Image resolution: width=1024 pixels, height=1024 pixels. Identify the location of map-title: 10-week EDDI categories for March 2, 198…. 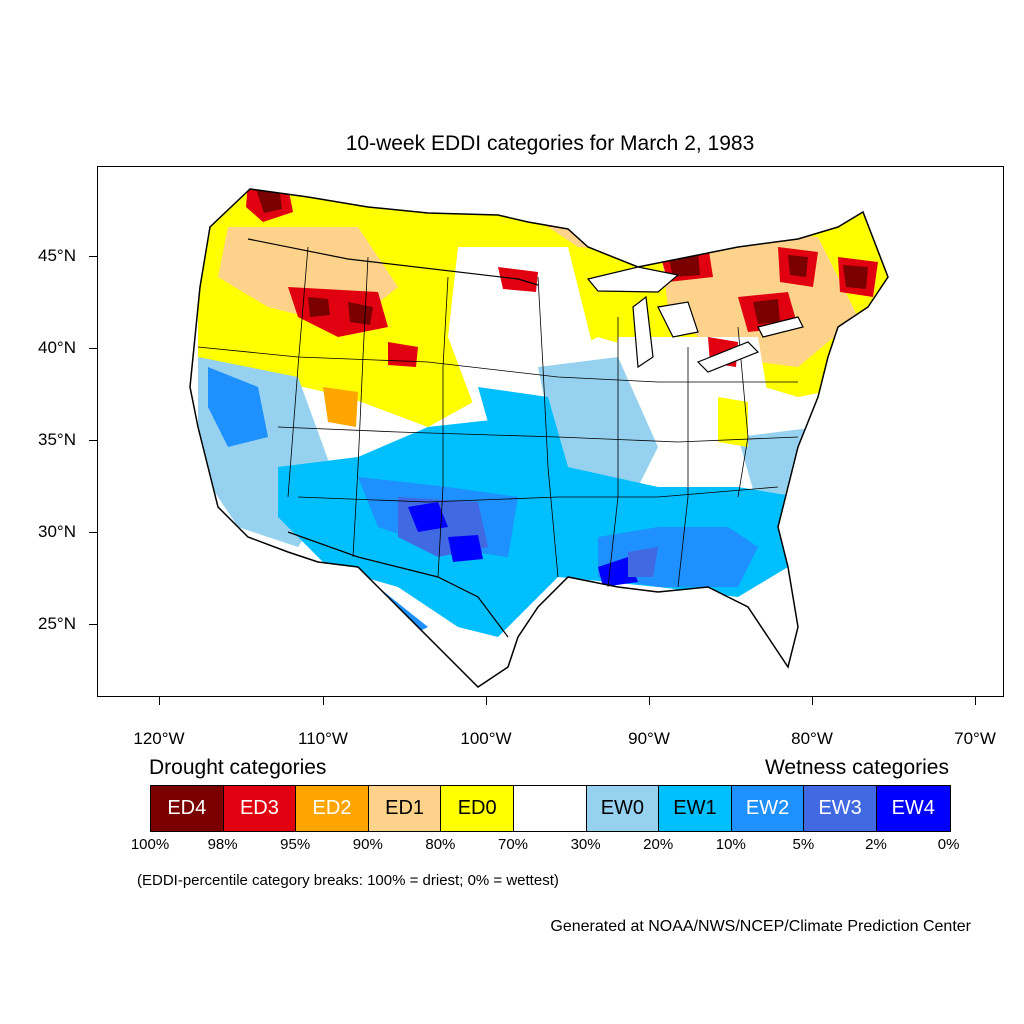
(550, 143).